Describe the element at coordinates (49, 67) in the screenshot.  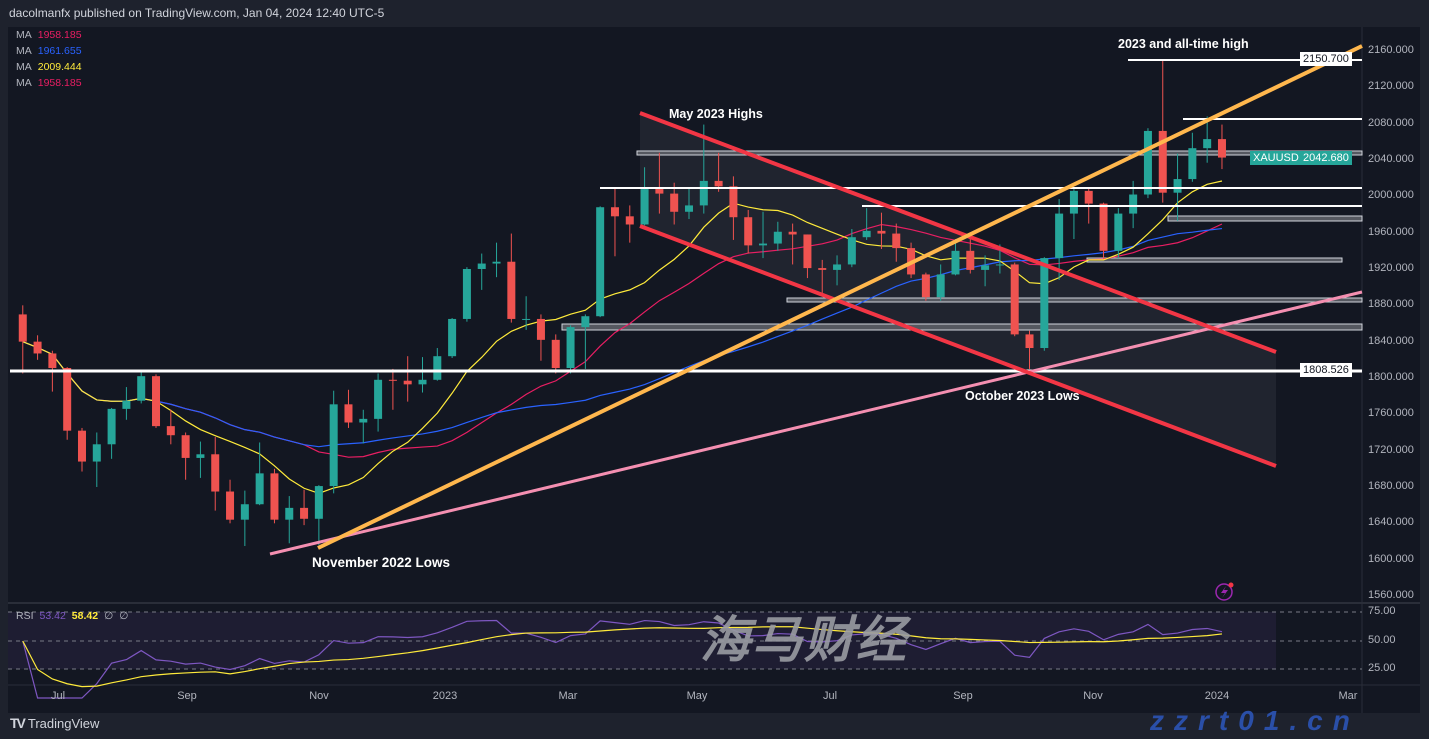
I see `ma-legend-item: MA 2009.444` at that location.